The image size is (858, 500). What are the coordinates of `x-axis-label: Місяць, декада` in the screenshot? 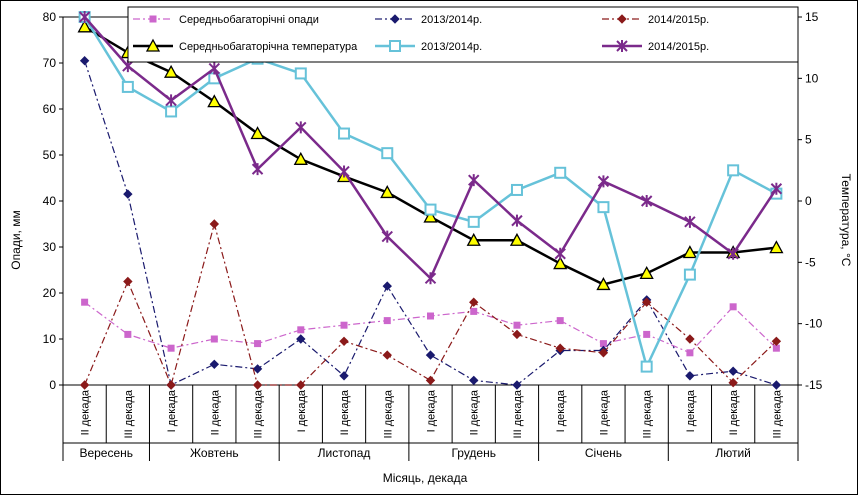 It's located at (425, 478).